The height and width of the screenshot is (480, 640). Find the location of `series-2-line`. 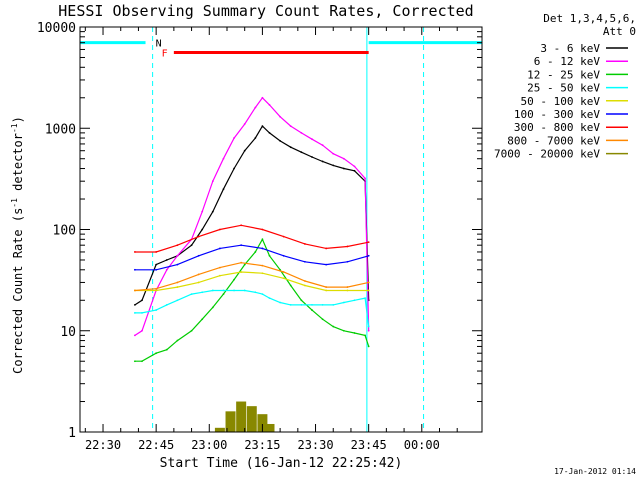

series-2-line is located at coordinates (252, 299).